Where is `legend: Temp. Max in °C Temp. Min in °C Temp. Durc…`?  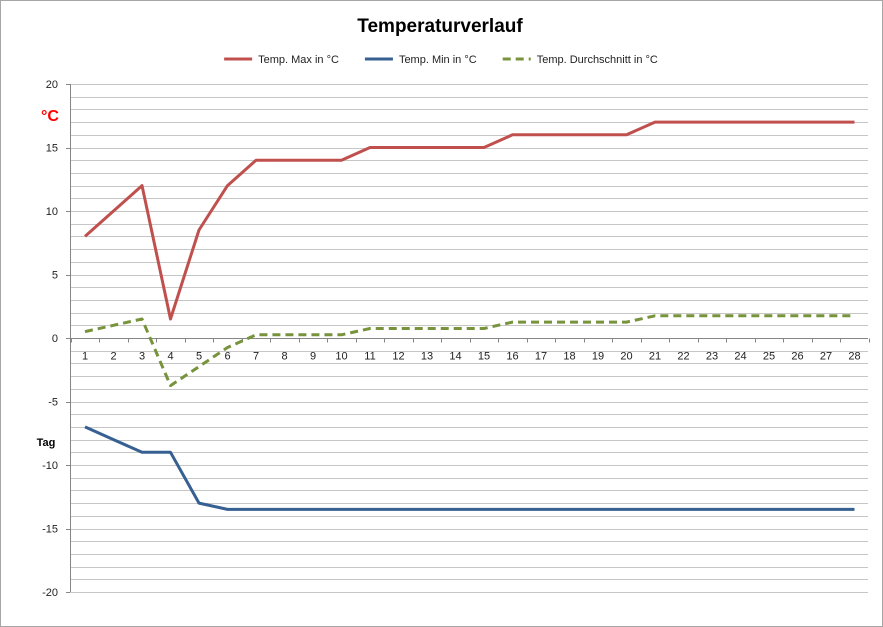
legend: Temp. Max in °C Temp. Min in °C Temp. Durc… is located at coordinates (441, 60).